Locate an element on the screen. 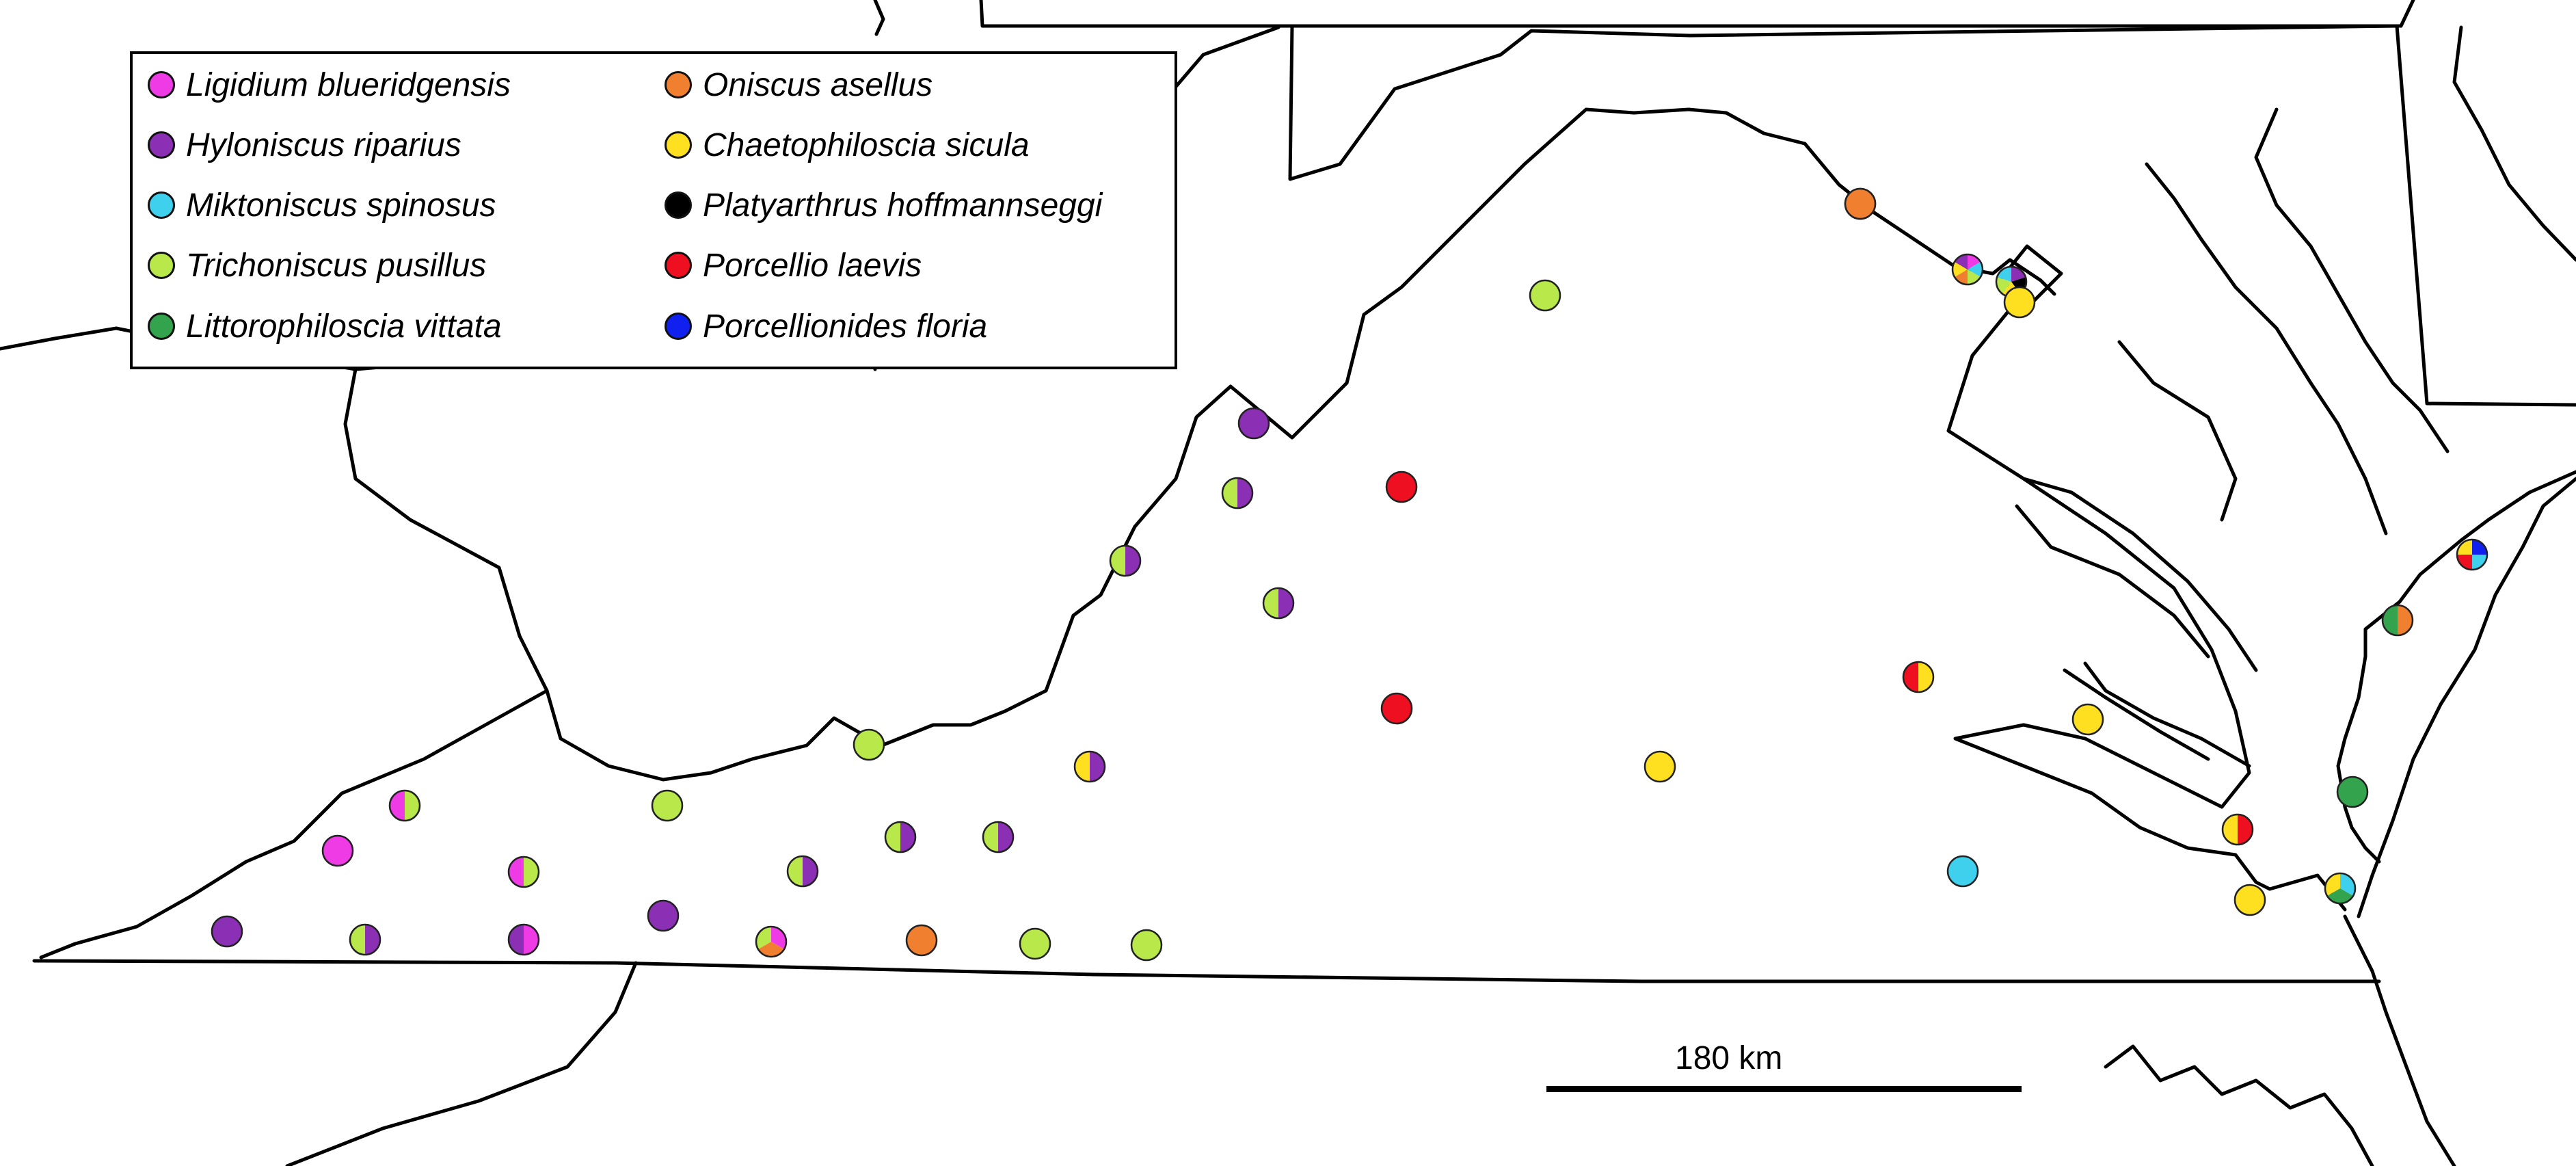 This screenshot has width=2576, height=1166. river-york is located at coordinates (2136, 714).